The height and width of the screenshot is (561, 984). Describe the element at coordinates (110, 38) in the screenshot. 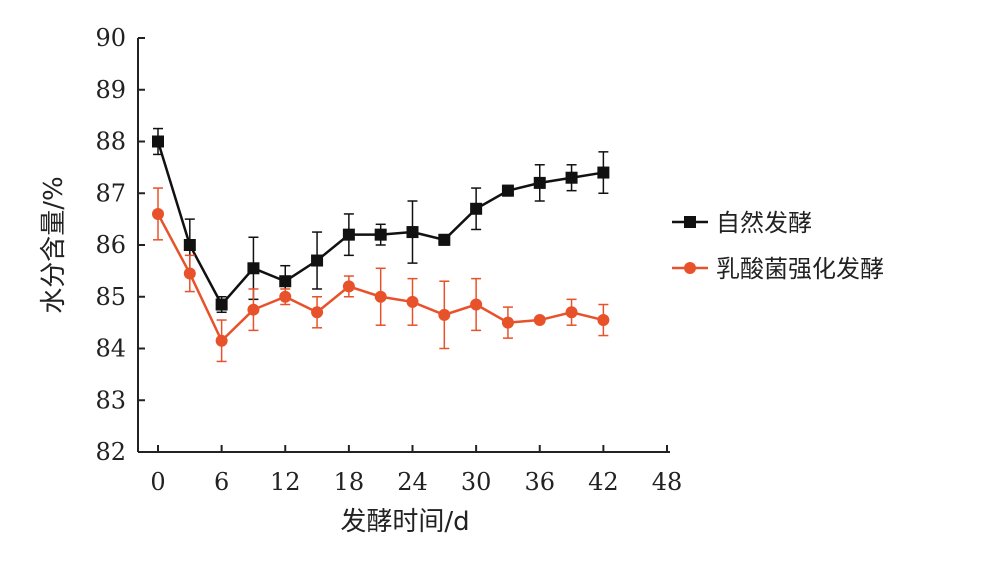

I see `y-tick-label: 90` at that location.